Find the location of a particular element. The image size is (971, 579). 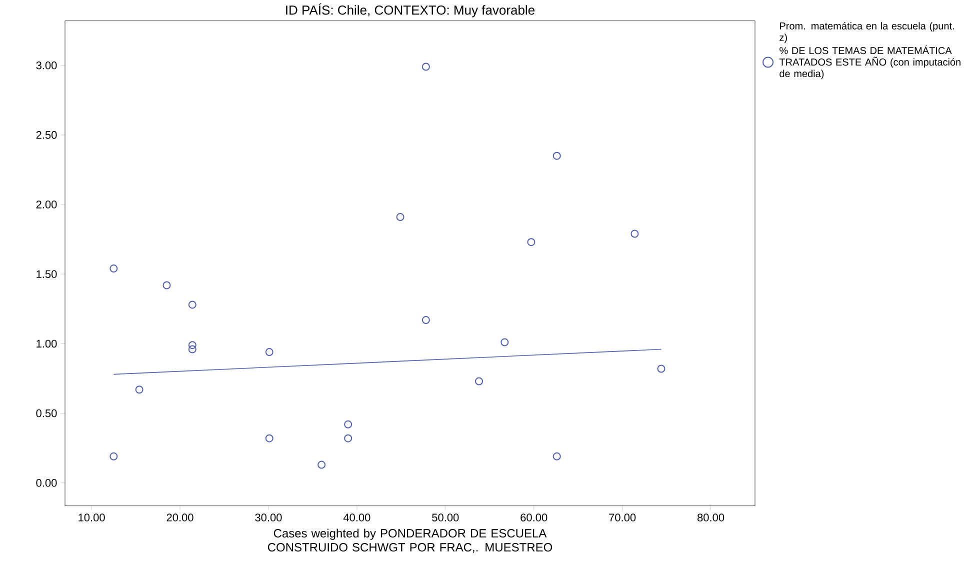

y-tick-label: 0.50 is located at coordinates (46, 413).